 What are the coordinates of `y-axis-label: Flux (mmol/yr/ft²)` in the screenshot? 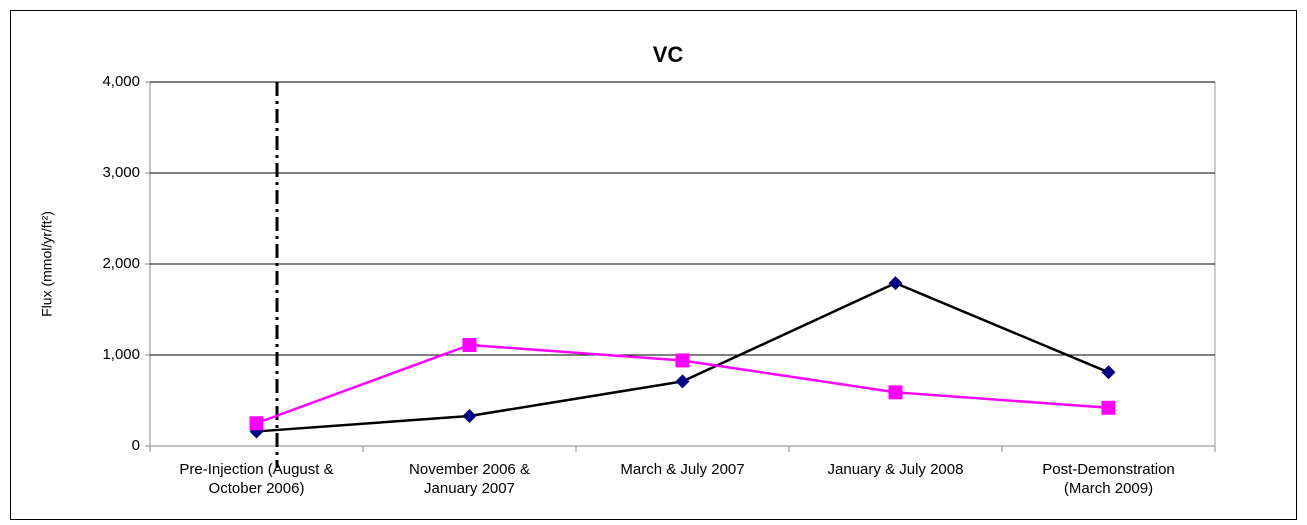 It's located at (47, 264).